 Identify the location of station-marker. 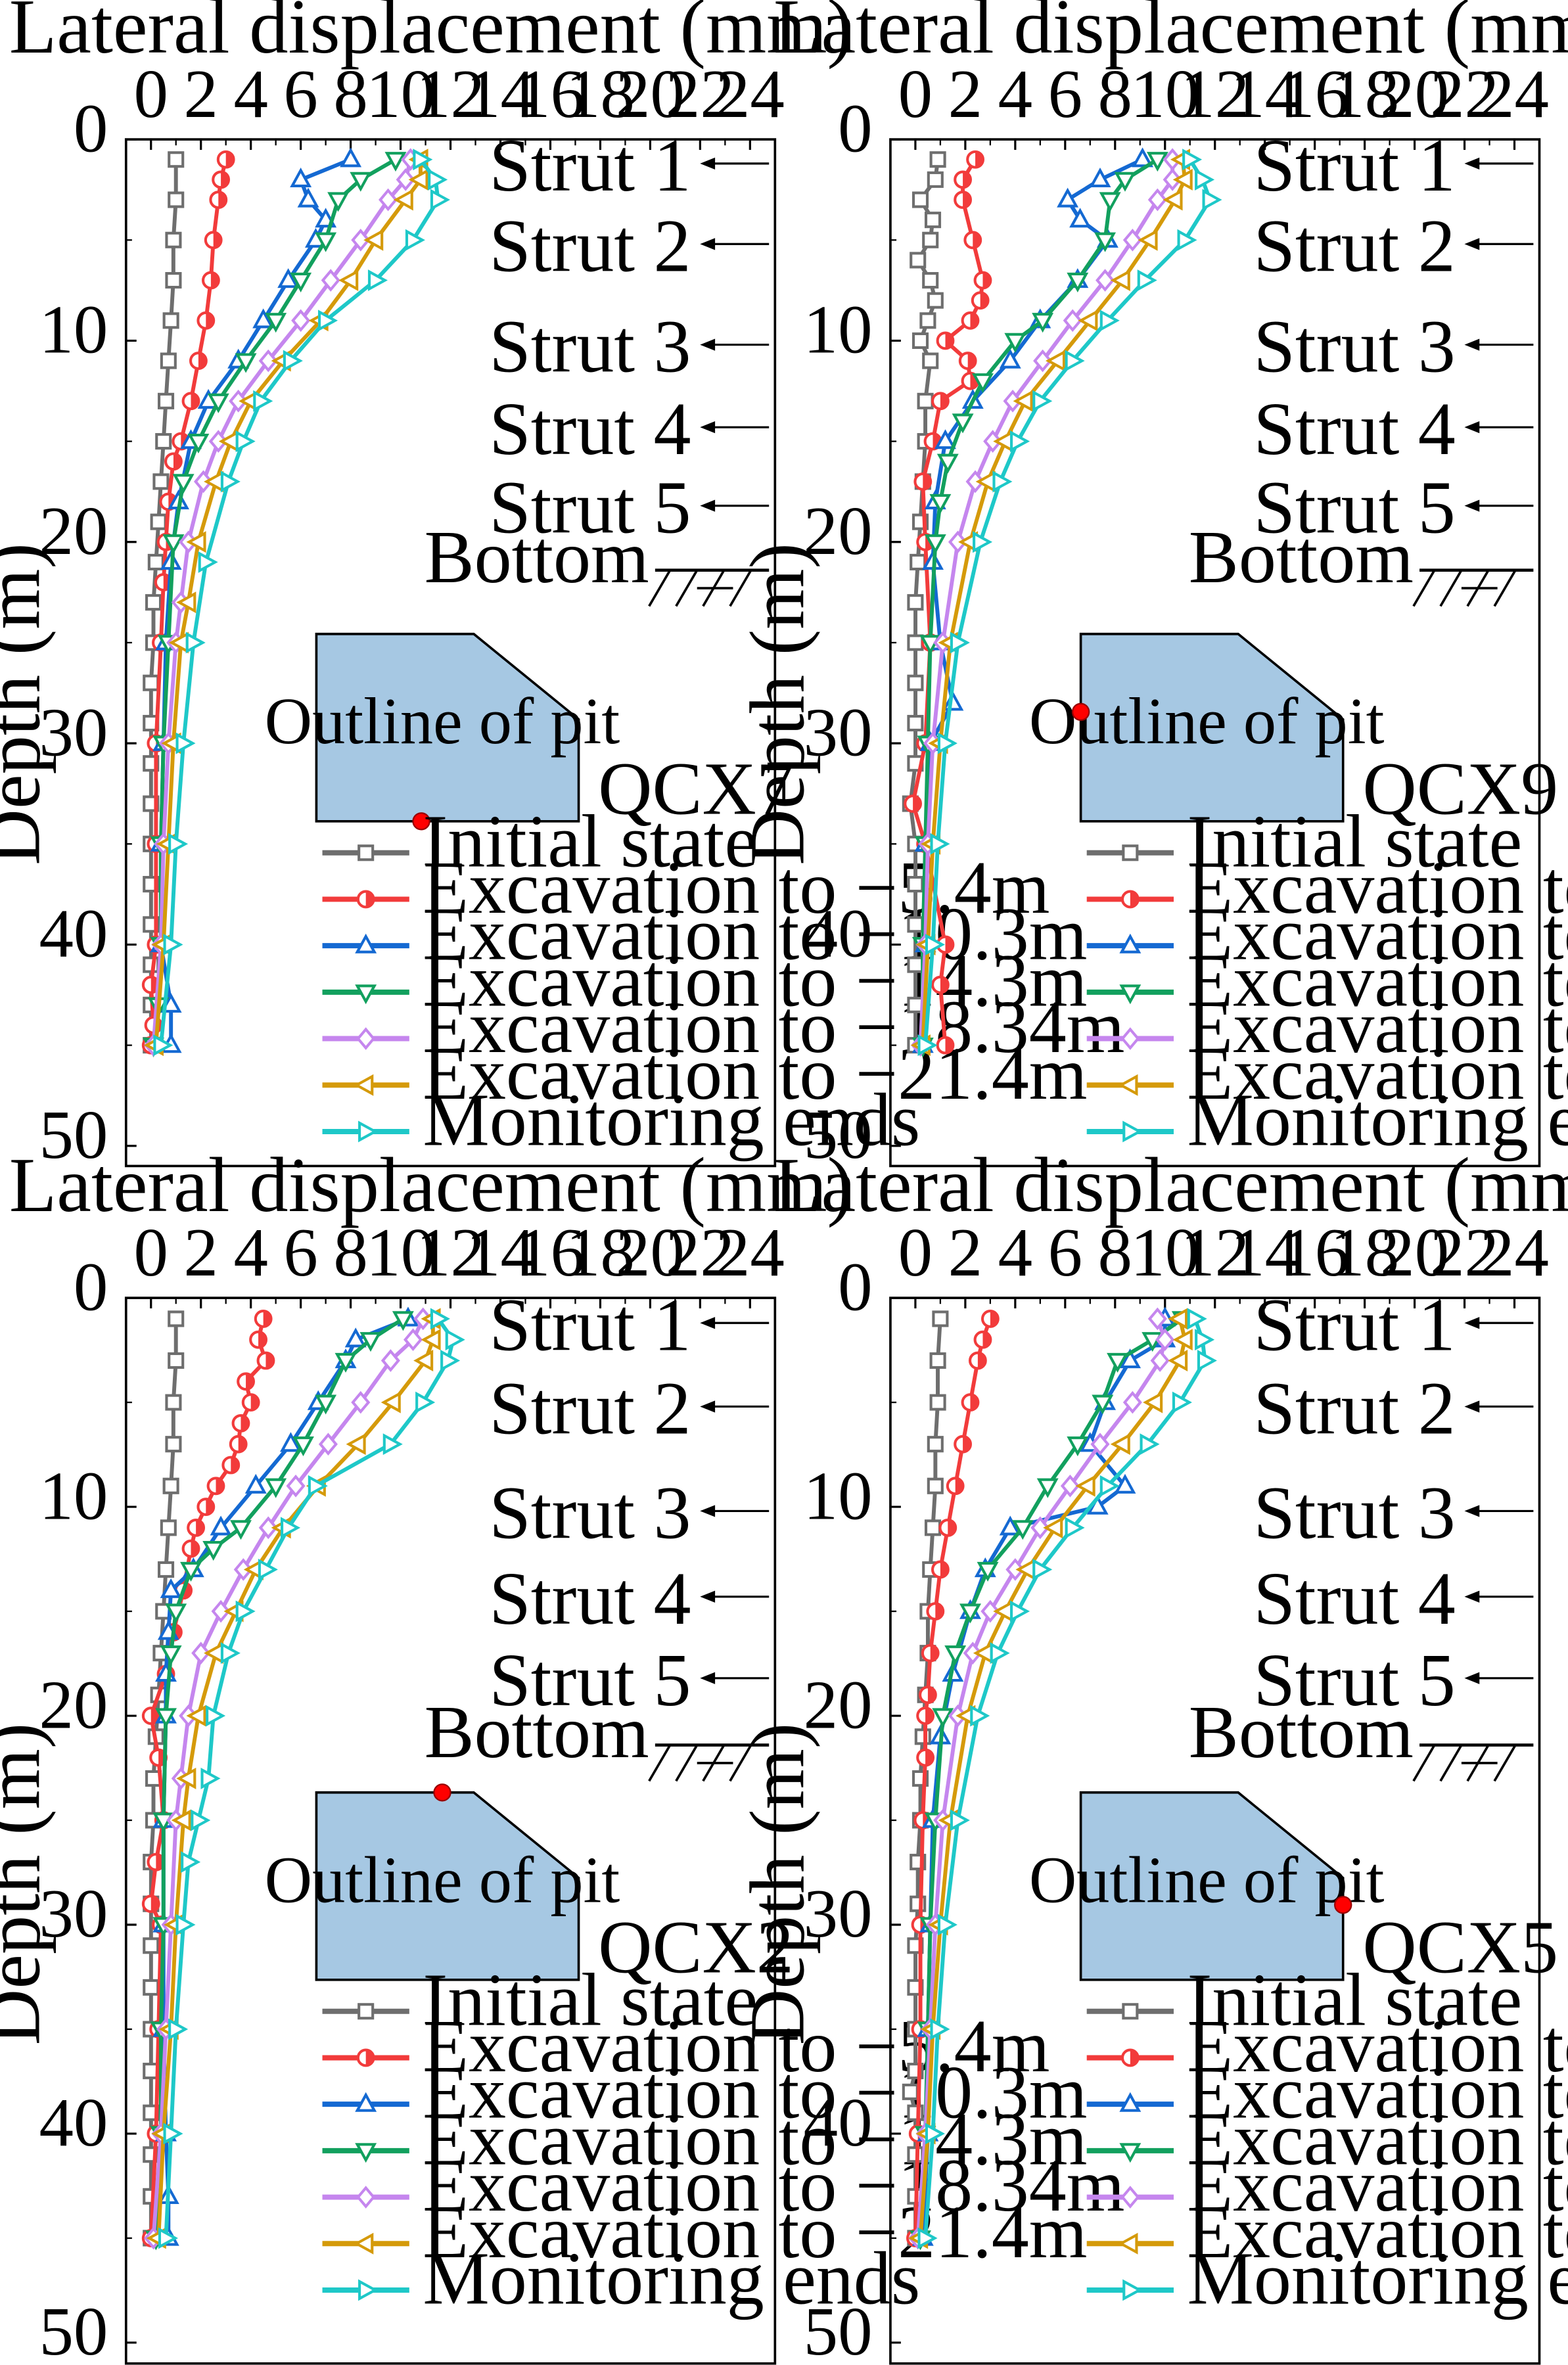
(442, 1792).